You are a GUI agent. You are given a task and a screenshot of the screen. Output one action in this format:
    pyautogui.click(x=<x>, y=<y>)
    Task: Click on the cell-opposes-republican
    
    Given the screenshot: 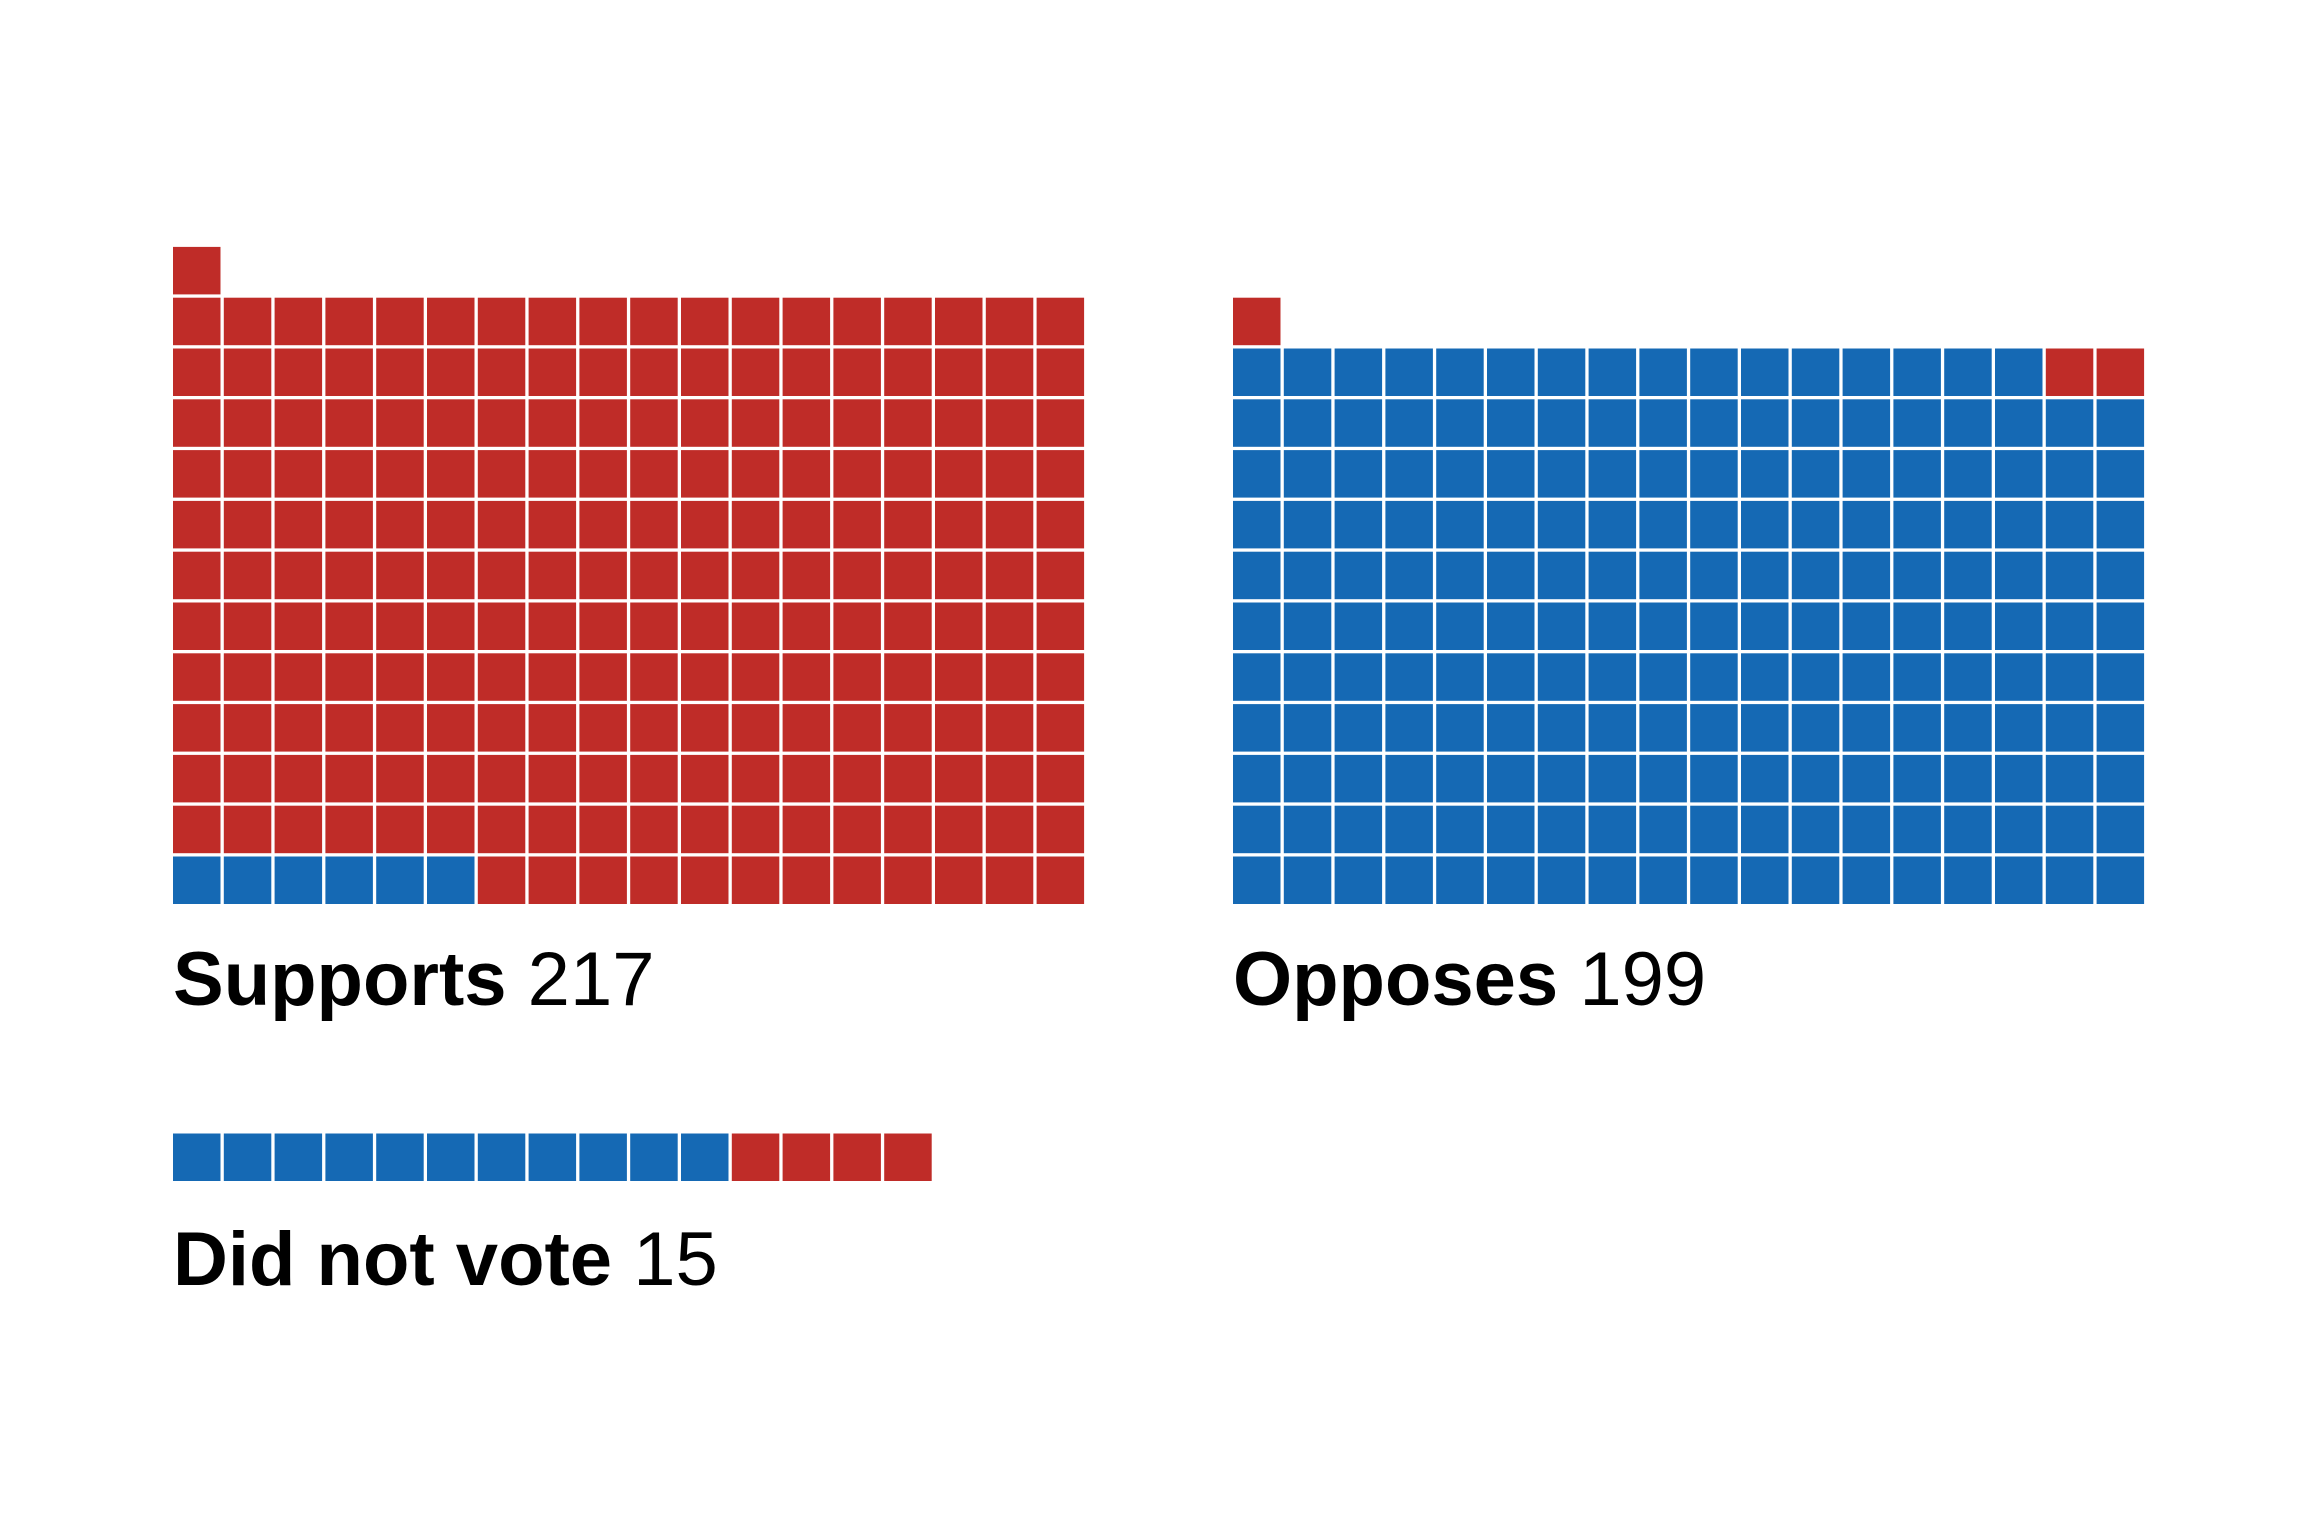 What is the action you would take?
    pyautogui.click(x=1257, y=321)
    